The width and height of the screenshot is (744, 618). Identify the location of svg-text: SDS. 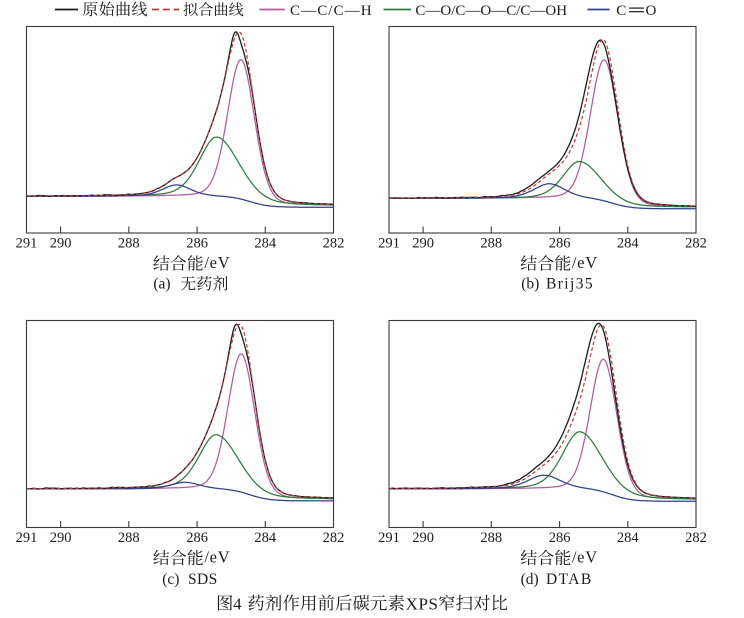
(203, 579).